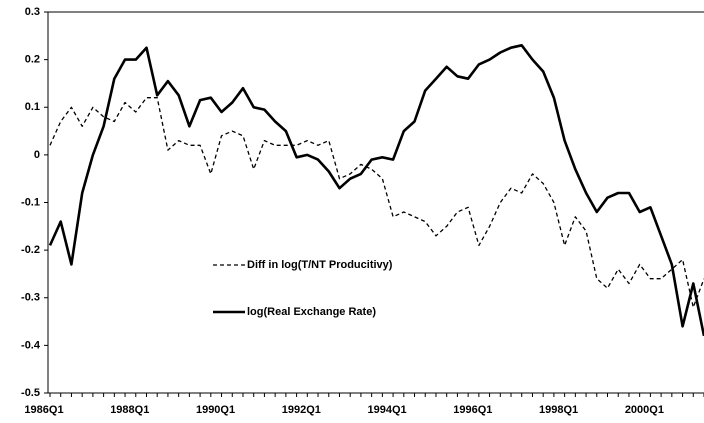 The width and height of the screenshot is (704, 423). What do you see at coordinates (43, 410) in the screenshot?
I see `x-tick-label: 1986Q1` at bounding box center [43, 410].